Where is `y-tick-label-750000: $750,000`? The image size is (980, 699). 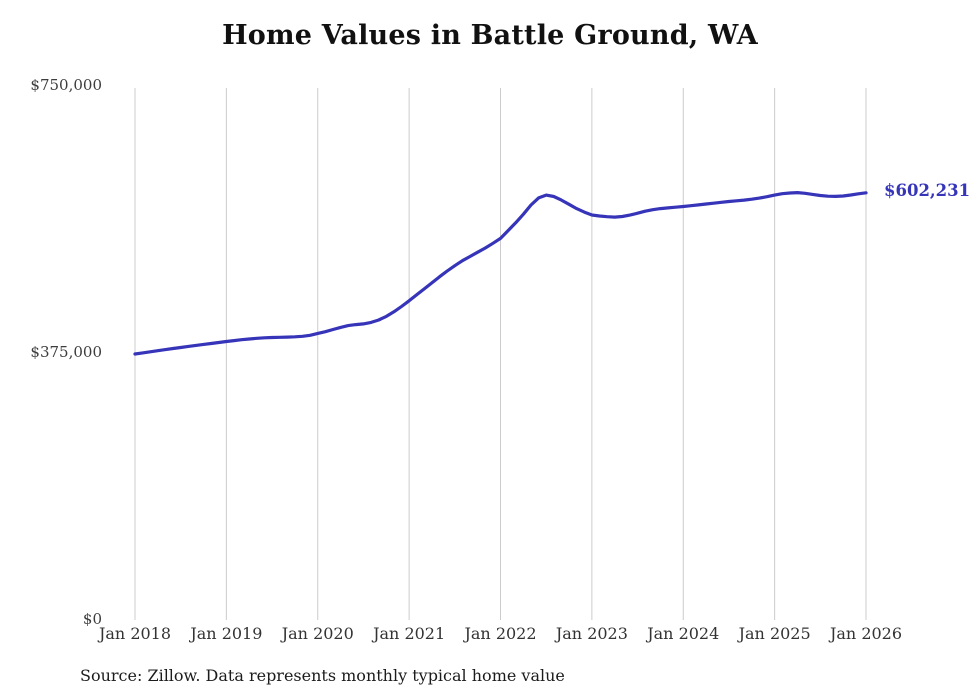
y-tick-label-750000: $750,000 is located at coordinates (66, 85).